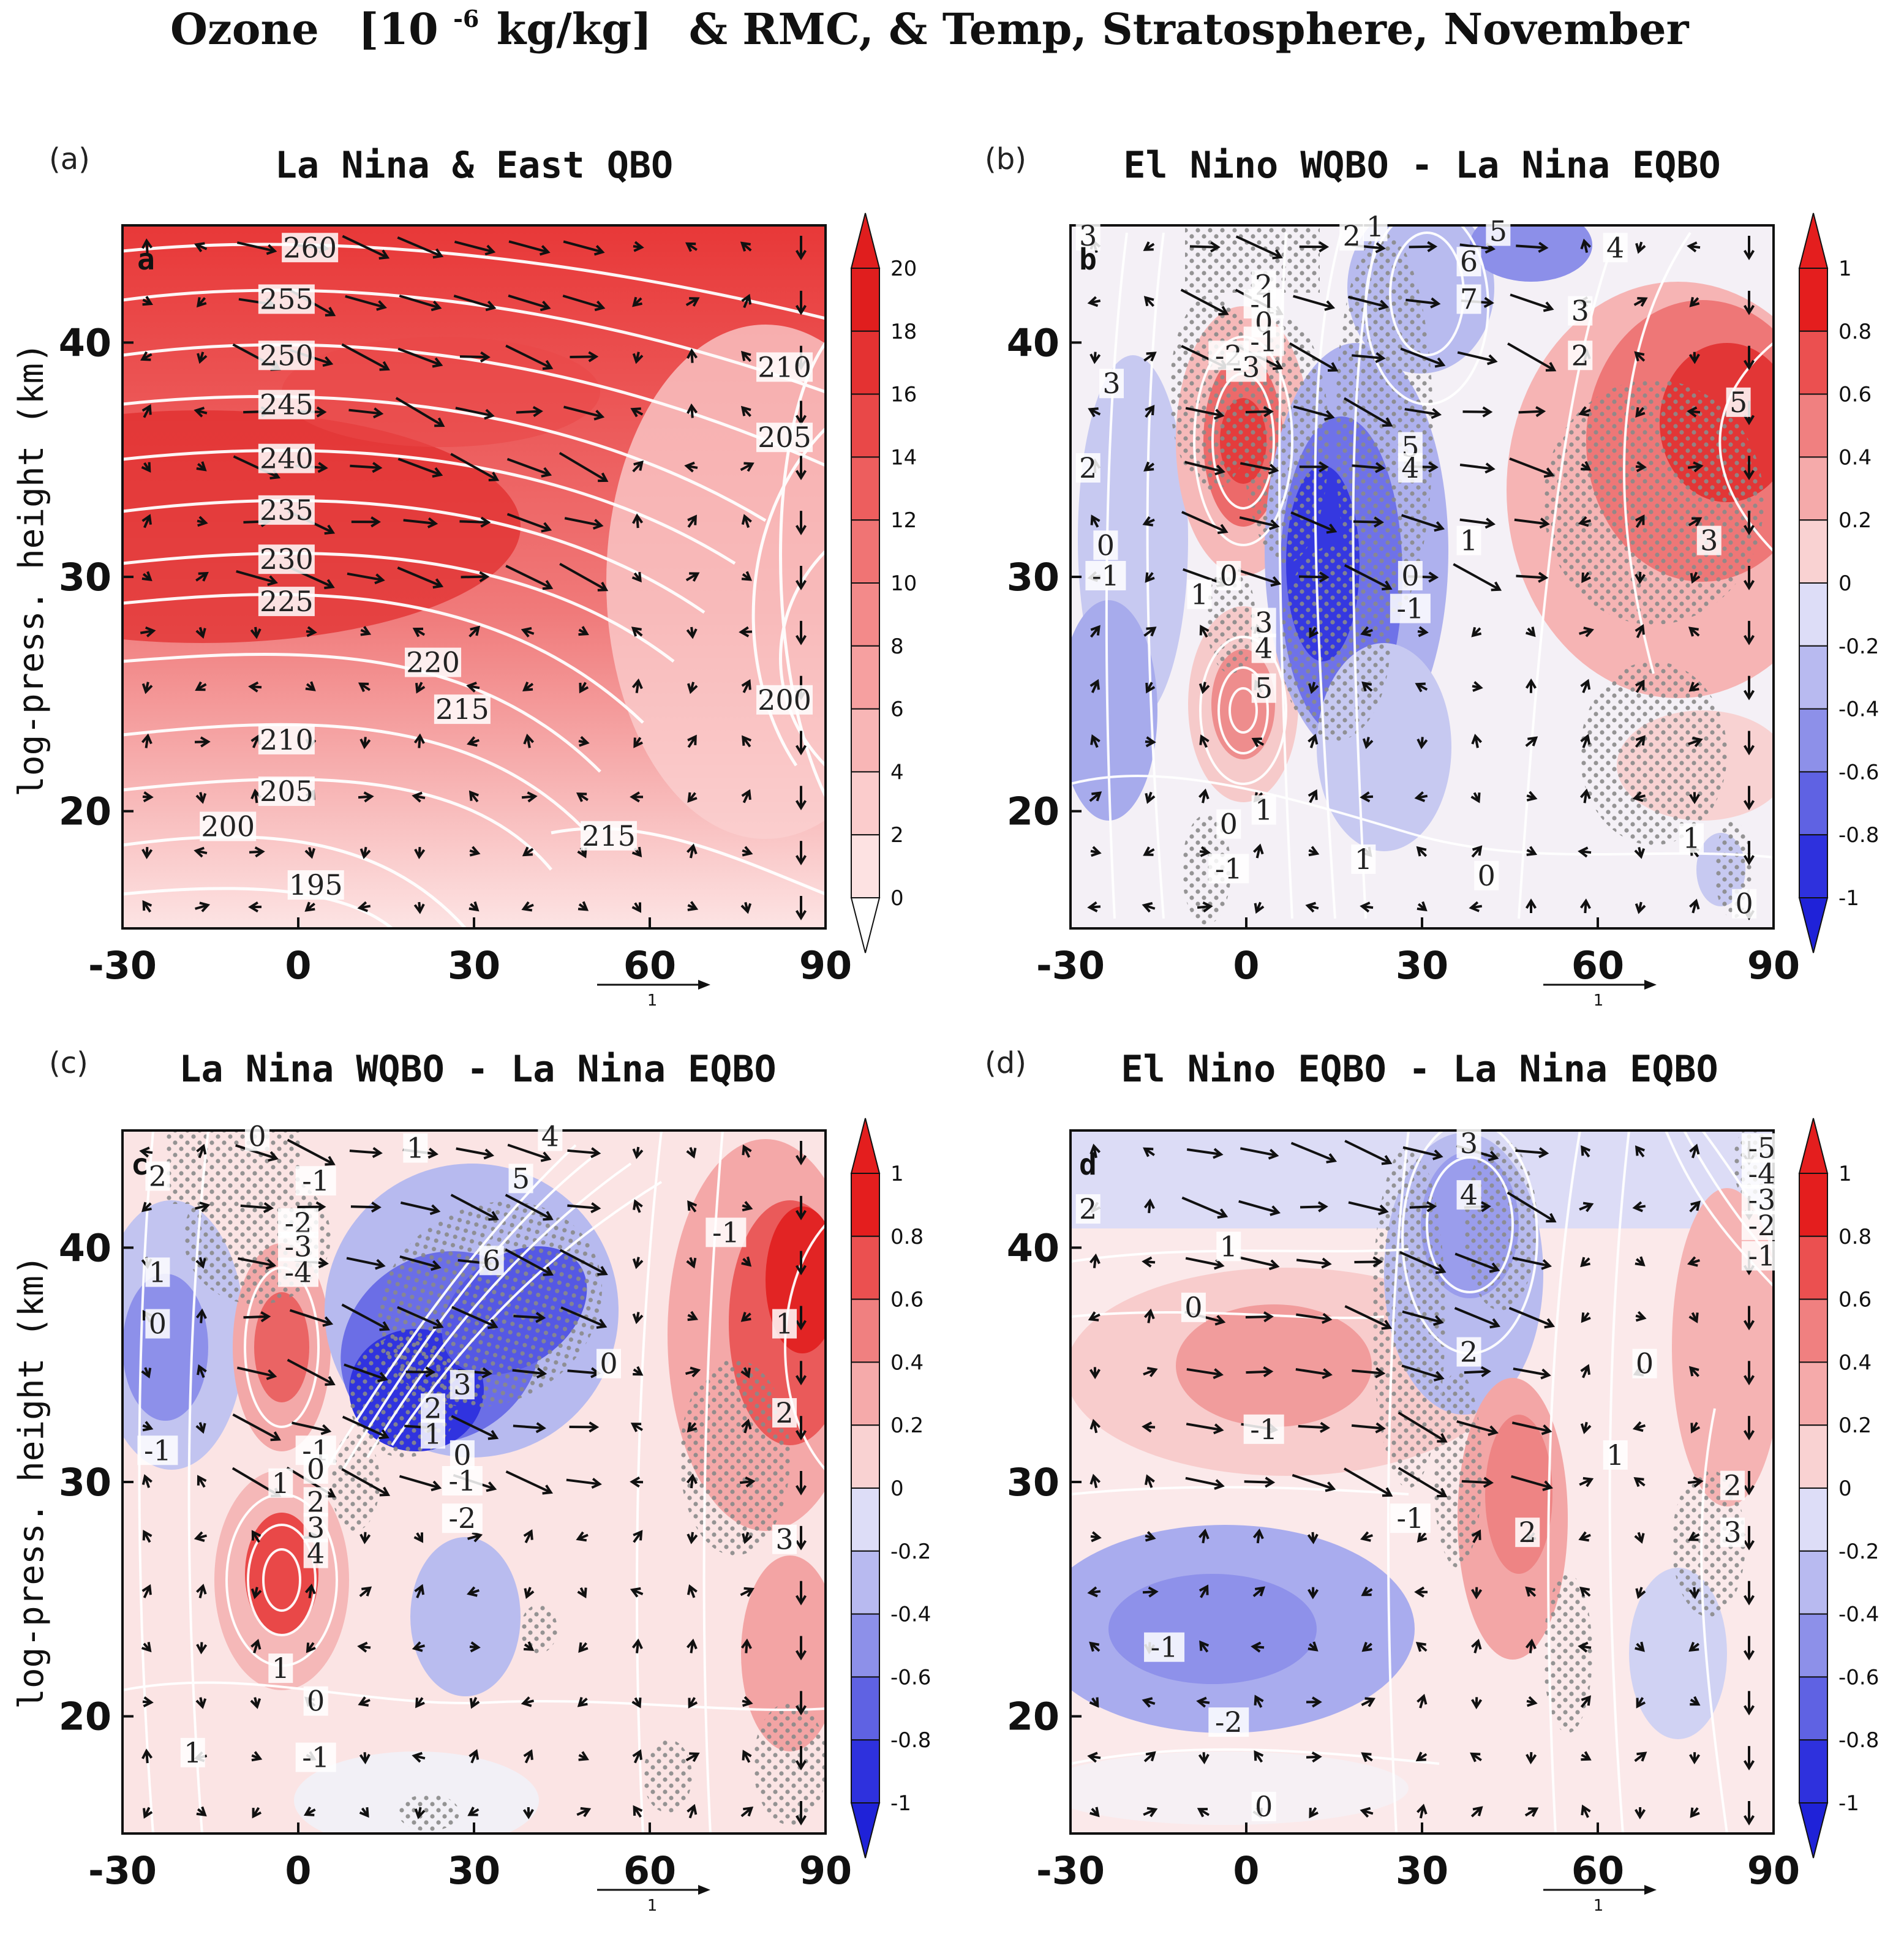  I want to click on x-tick-label: 30, so click(474, 1870).